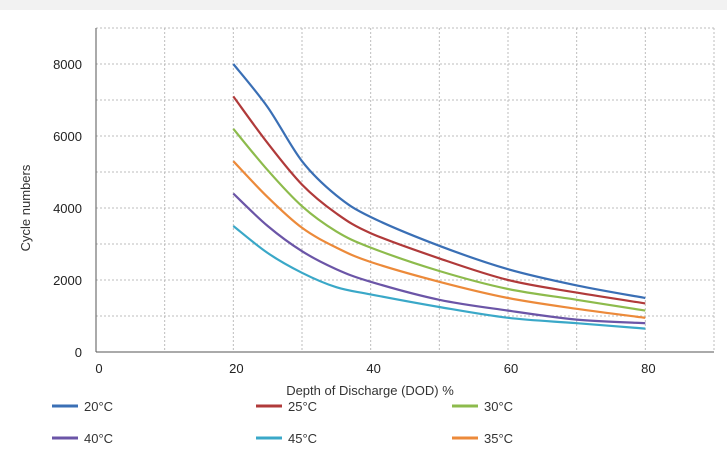  What do you see at coordinates (67, 208) in the screenshot?
I see `y-tick-label: 4000` at bounding box center [67, 208].